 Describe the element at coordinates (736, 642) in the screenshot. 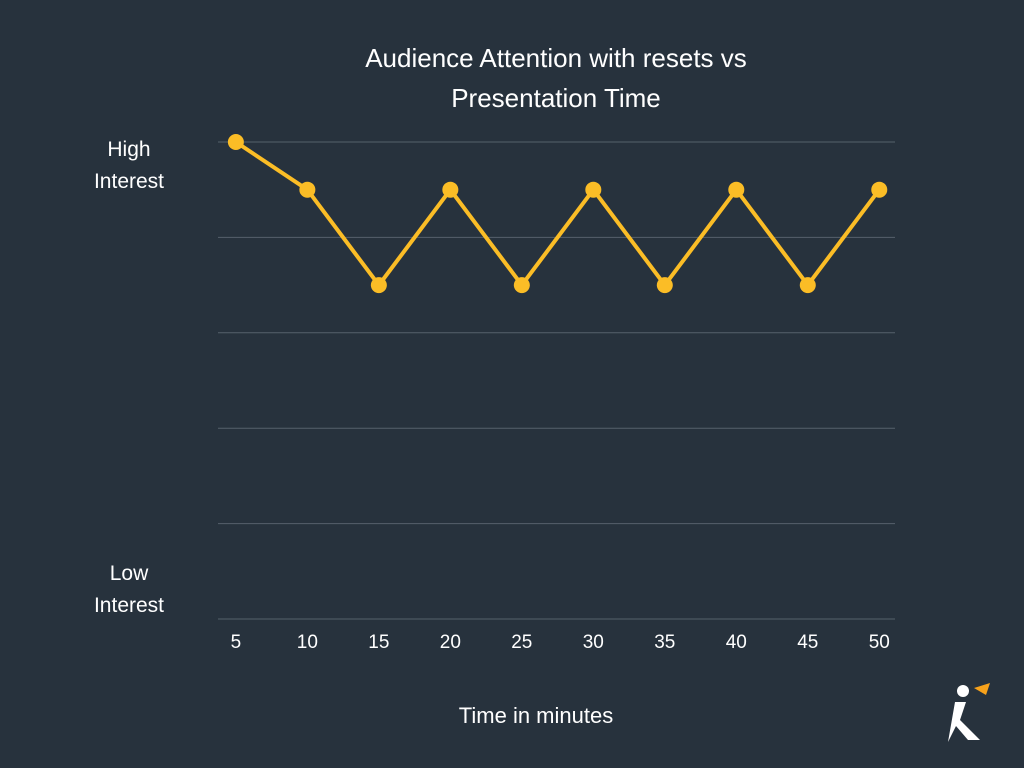

I see `x-tick-label: 40` at that location.